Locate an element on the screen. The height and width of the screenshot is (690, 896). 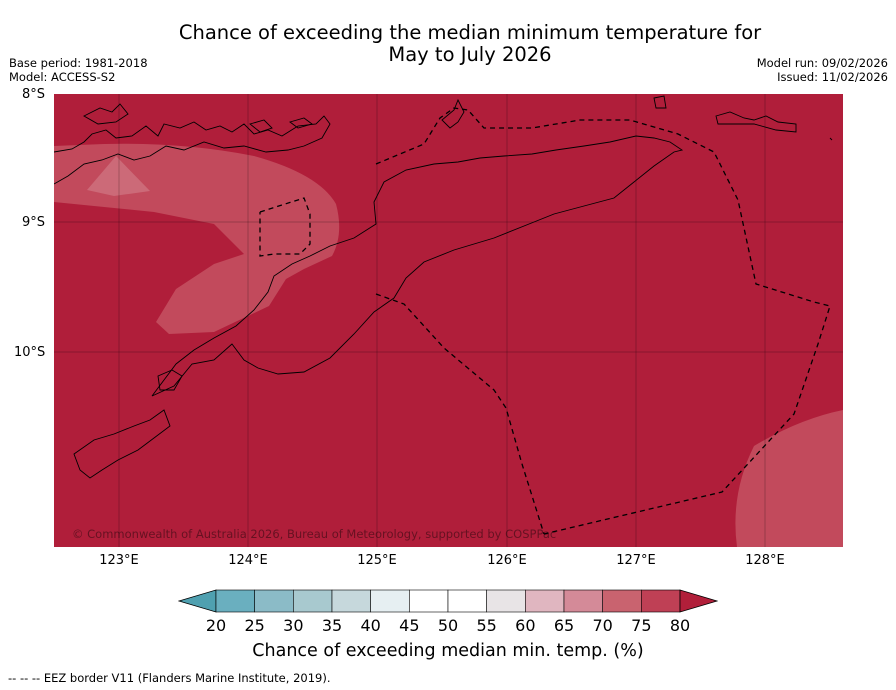
coastline-island-sw is located at coordinates (122, 444).